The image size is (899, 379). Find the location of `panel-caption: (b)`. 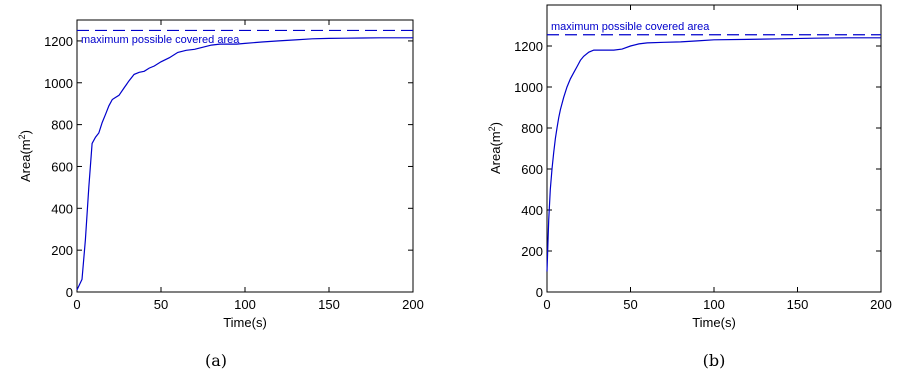

panel-caption: (b) is located at coordinates (714, 360).